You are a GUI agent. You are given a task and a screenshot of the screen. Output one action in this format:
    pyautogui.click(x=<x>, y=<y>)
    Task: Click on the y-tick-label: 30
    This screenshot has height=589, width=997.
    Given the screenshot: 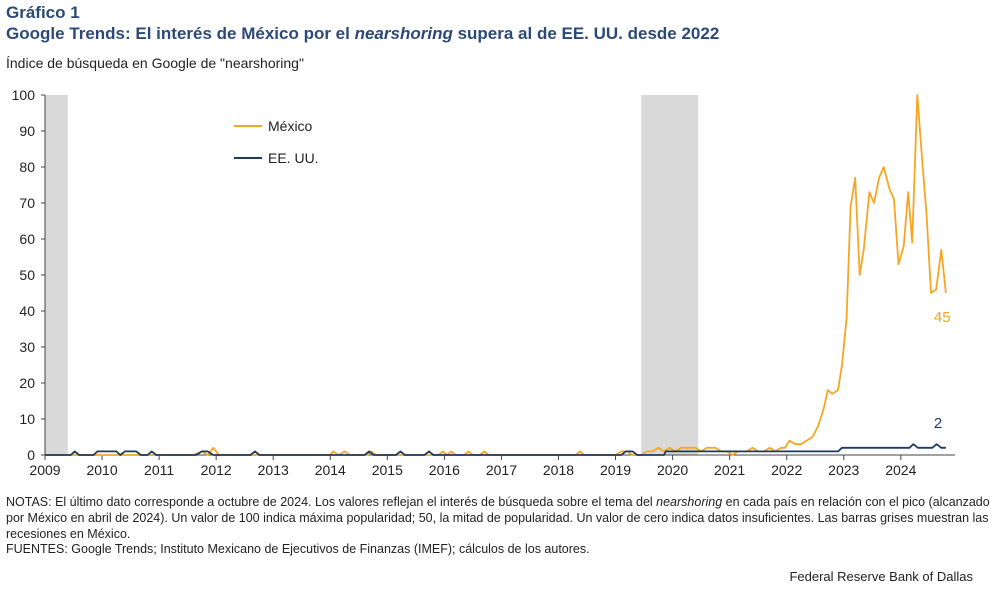 What is the action you would take?
    pyautogui.click(x=27, y=347)
    